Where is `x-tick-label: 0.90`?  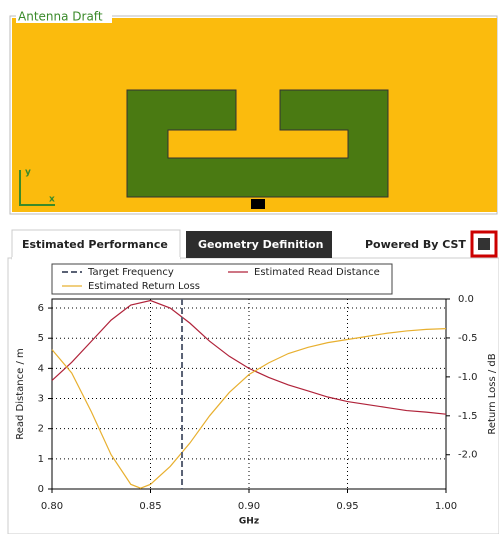 x-tick-label: 0.90 is located at coordinates (249, 506).